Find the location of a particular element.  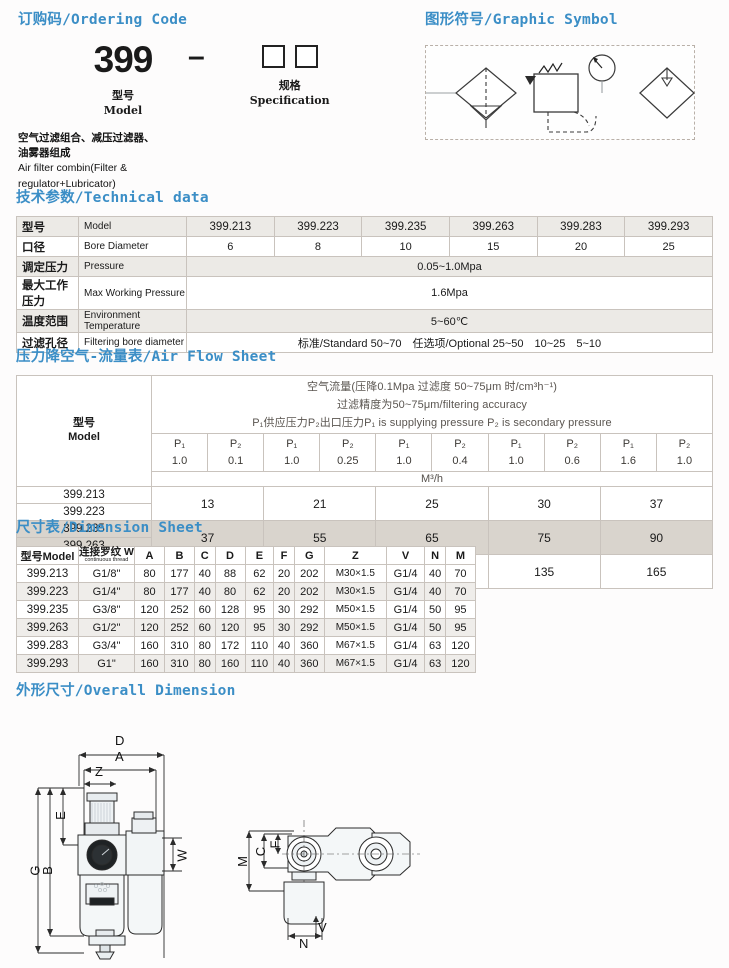

dim-label-F: F is located at coordinates (275, 844).